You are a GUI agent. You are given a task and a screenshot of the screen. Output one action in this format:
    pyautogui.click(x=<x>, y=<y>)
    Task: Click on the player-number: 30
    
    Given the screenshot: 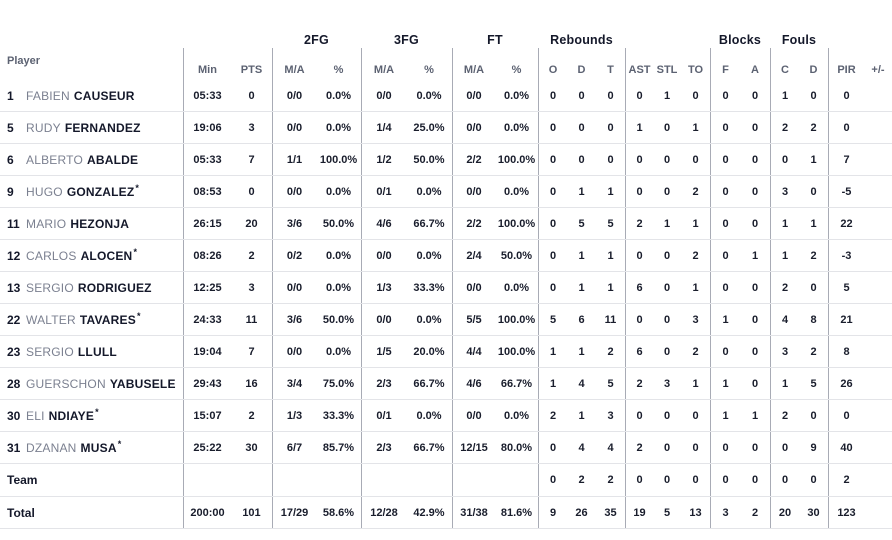 What is the action you would take?
    pyautogui.click(x=14, y=415)
    